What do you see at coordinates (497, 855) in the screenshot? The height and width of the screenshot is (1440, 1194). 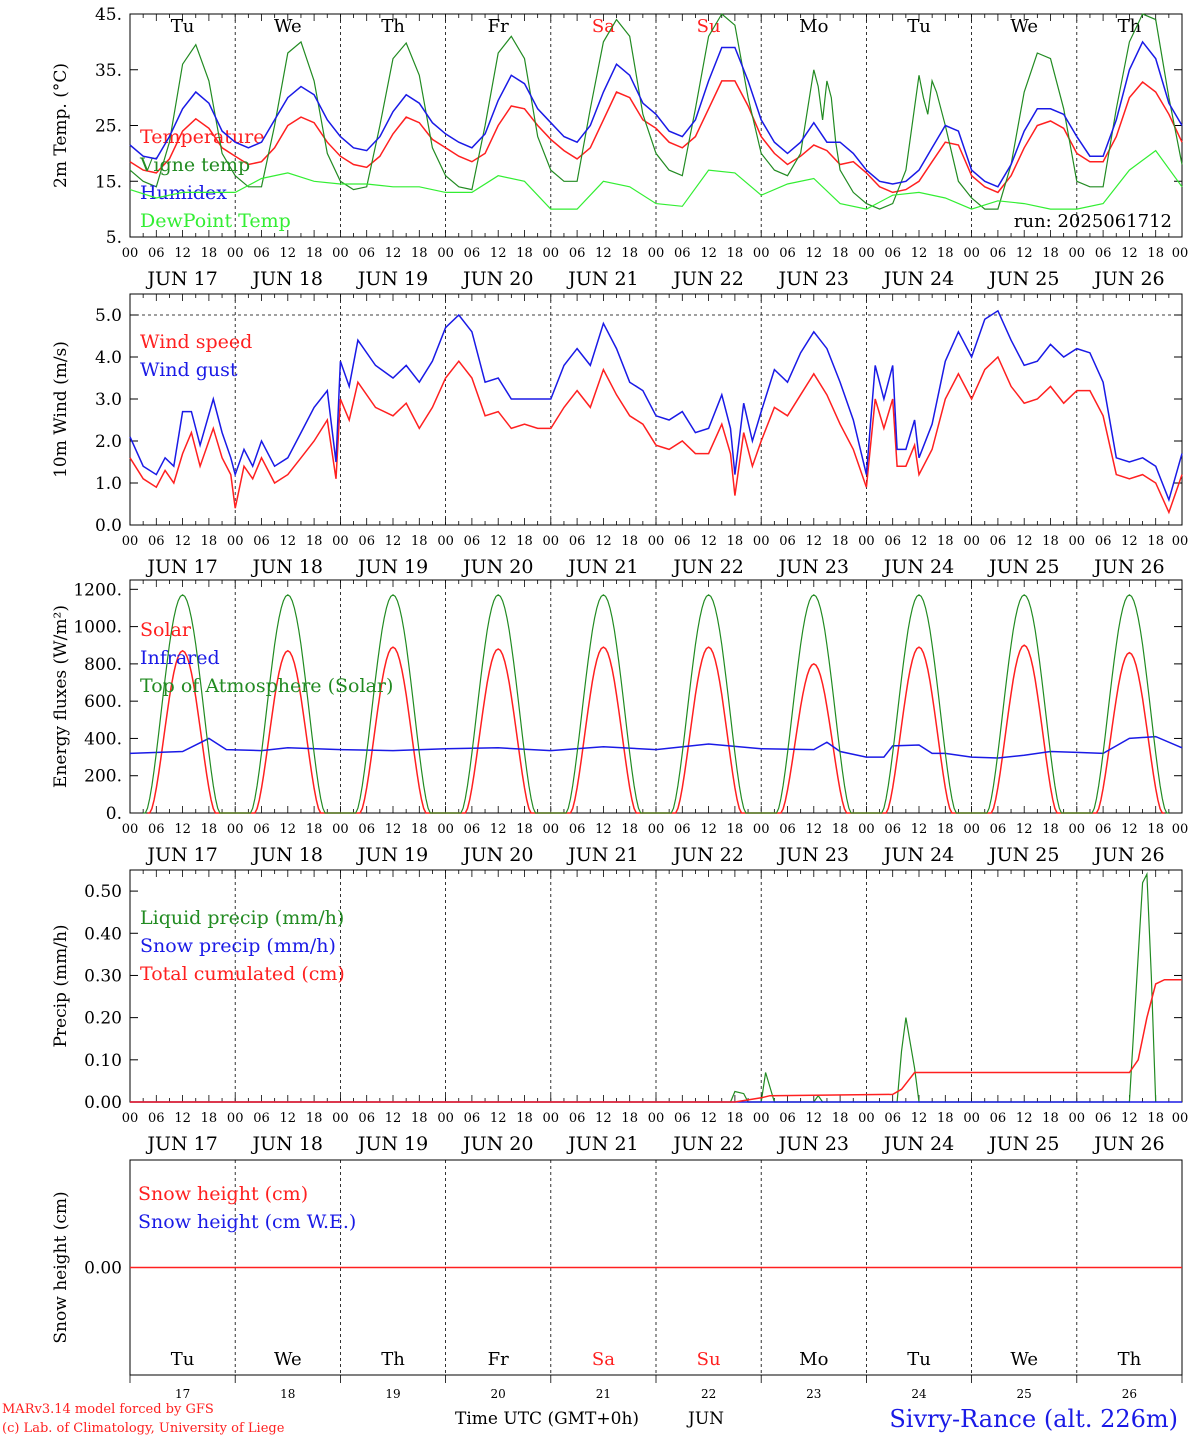 I see `date-label: JUN 20` at bounding box center [497, 855].